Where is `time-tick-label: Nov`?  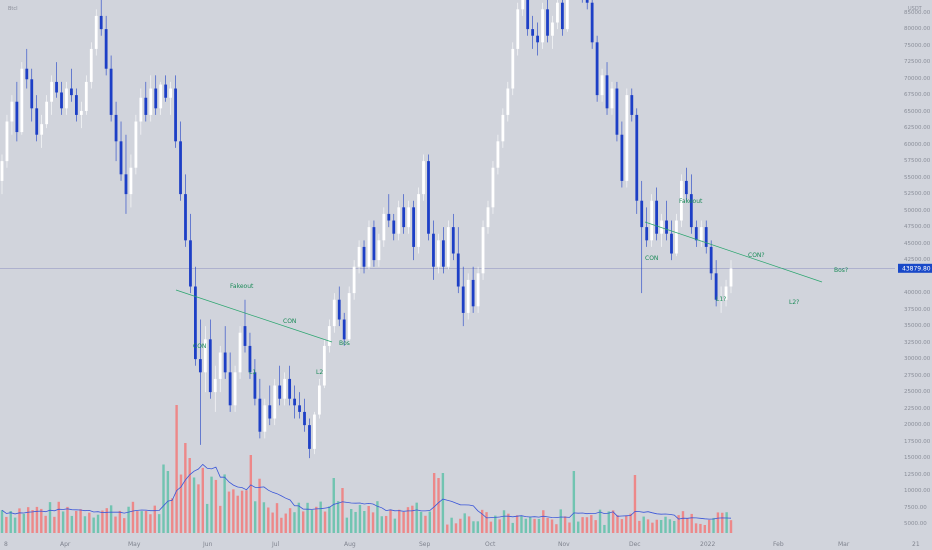 time-tick-label: Nov is located at coordinates (564, 544).